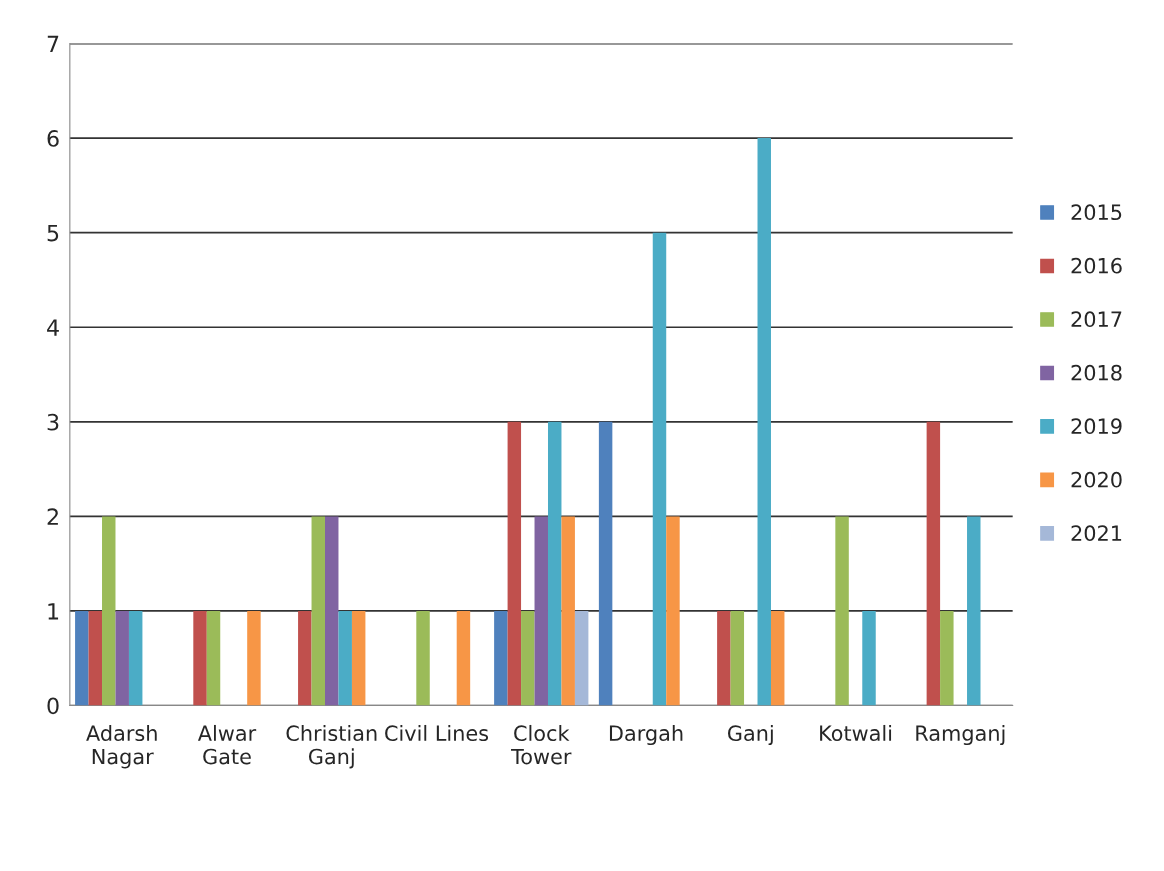  Describe the element at coordinates (53, 422) in the screenshot. I see `y-tick-label: 3` at that location.